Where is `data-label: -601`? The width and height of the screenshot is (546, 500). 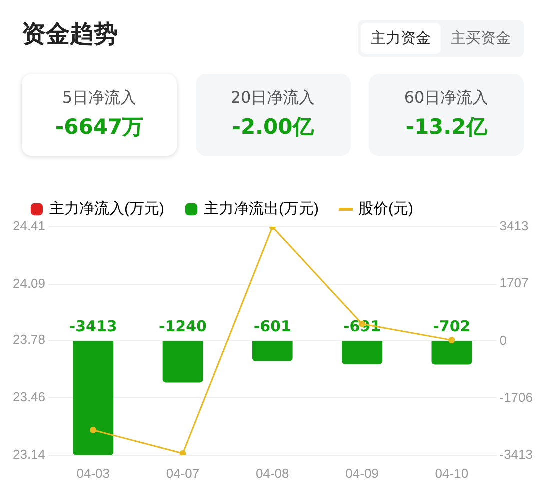
data-label: -601 is located at coordinates (273, 327).